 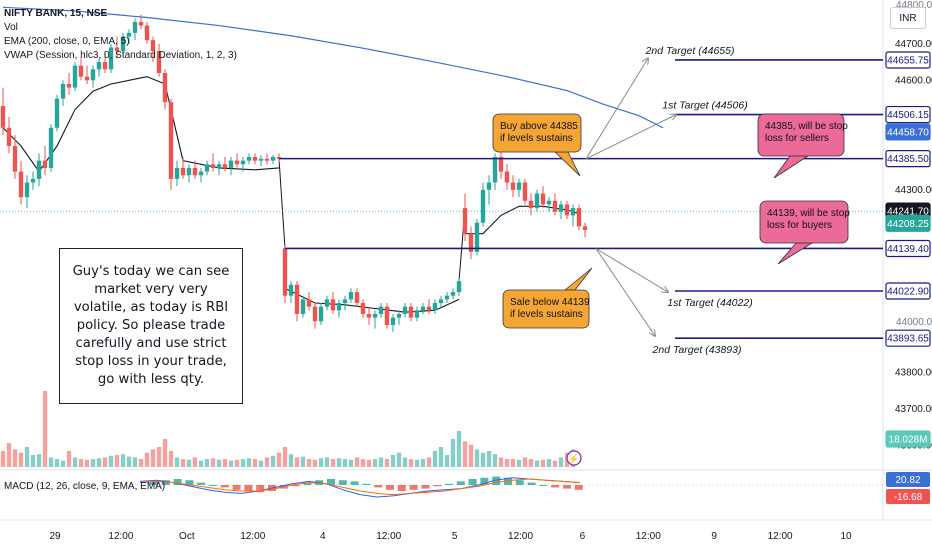 What do you see at coordinates (583, 536) in the screenshot?
I see `time-tick-label: 6` at bounding box center [583, 536].